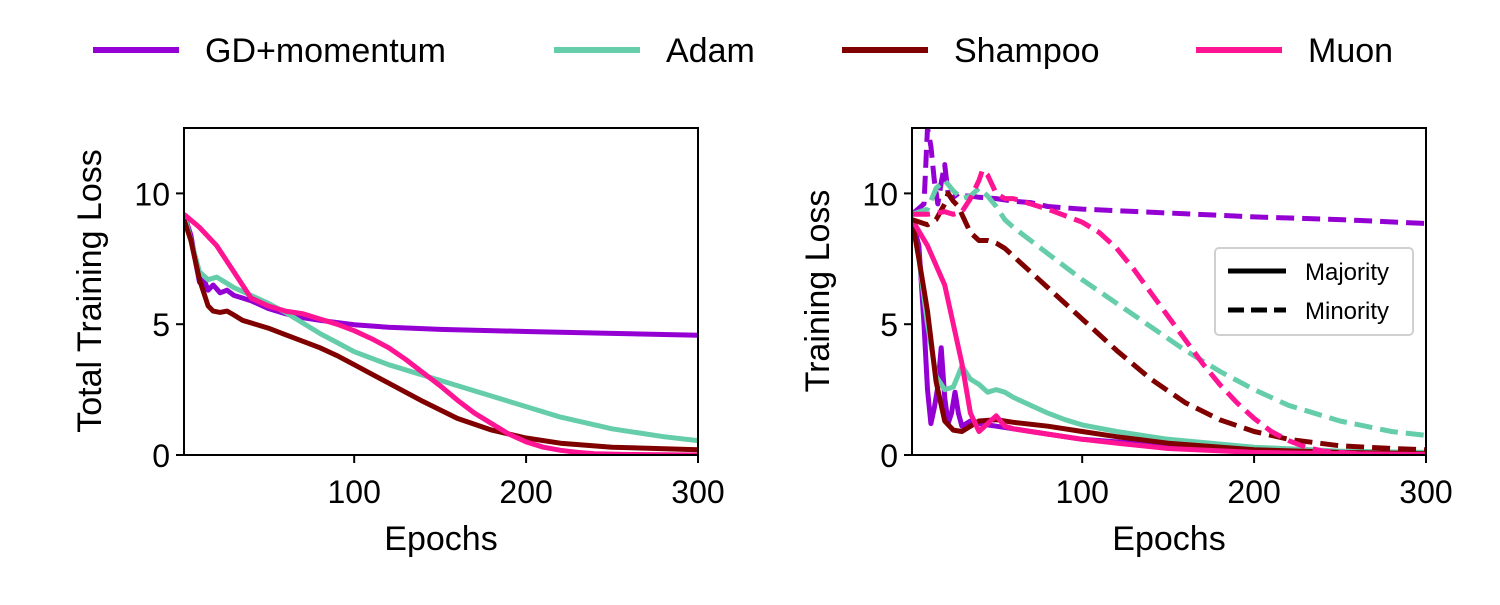 The image size is (1500, 605). Describe the element at coordinates (880, 194) in the screenshot. I see `right-y-tick-label-10: 10` at that location.